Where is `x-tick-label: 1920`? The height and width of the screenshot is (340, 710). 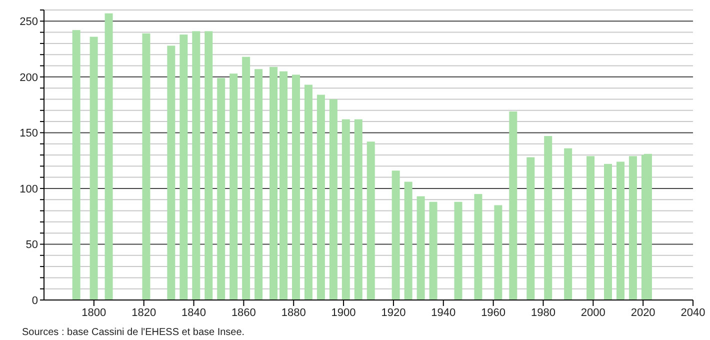
x-tick-label: 1920 is located at coordinates (393, 312).